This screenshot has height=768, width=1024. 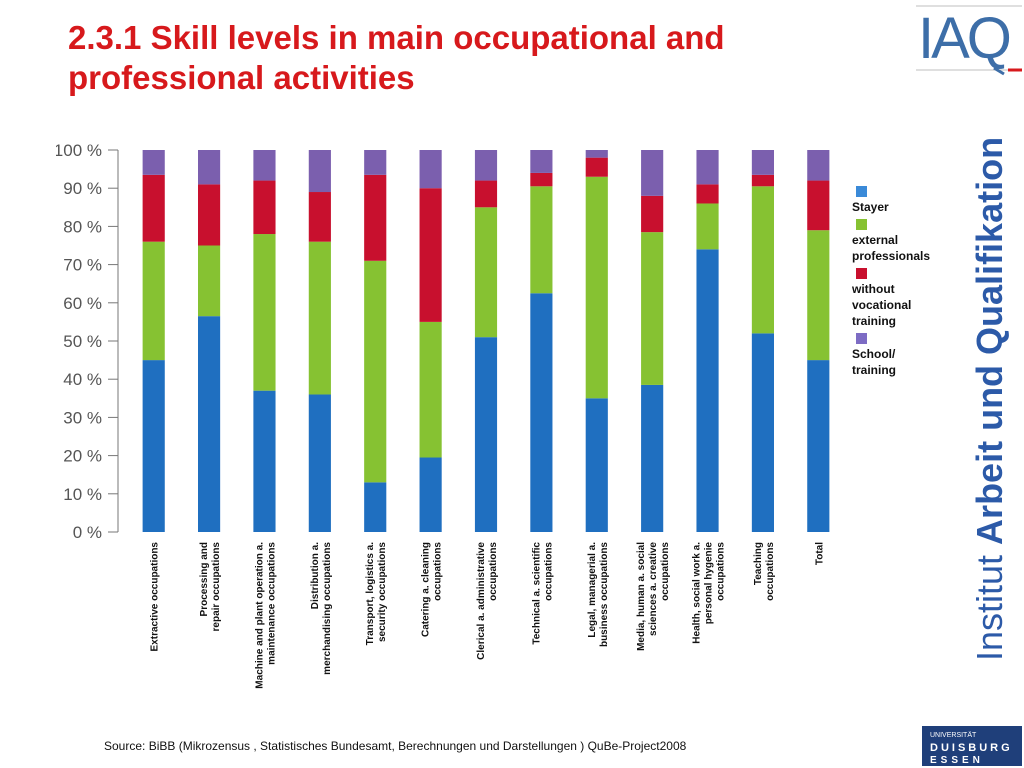 I want to click on university-line-1: UNIVERSITÄT, so click(x=953, y=735).